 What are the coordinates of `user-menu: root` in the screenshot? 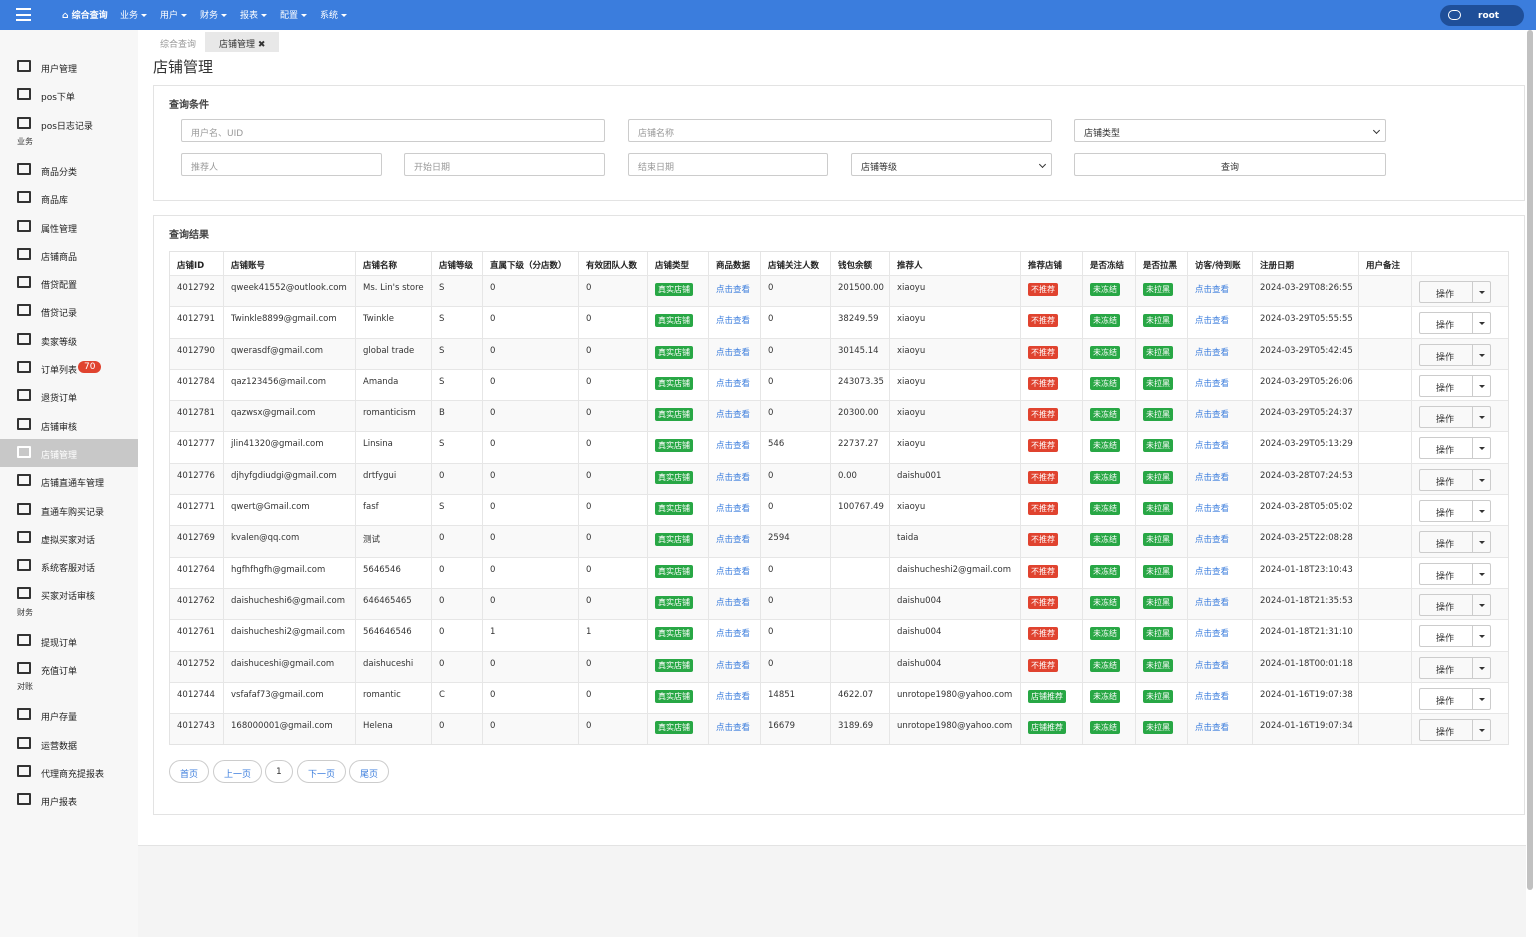 It's located at (1482, 15).